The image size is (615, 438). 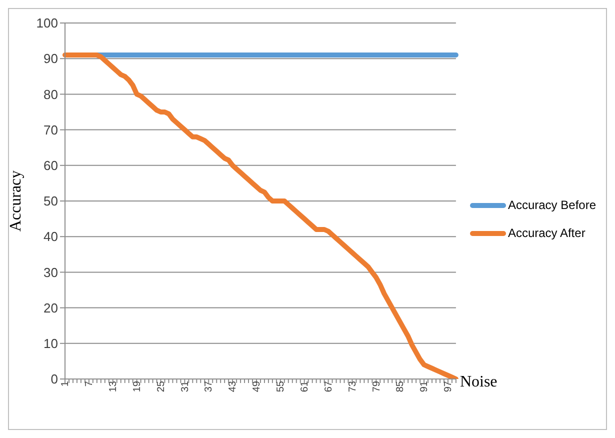 I want to click on y-tick-label: 60, so click(x=51, y=166).